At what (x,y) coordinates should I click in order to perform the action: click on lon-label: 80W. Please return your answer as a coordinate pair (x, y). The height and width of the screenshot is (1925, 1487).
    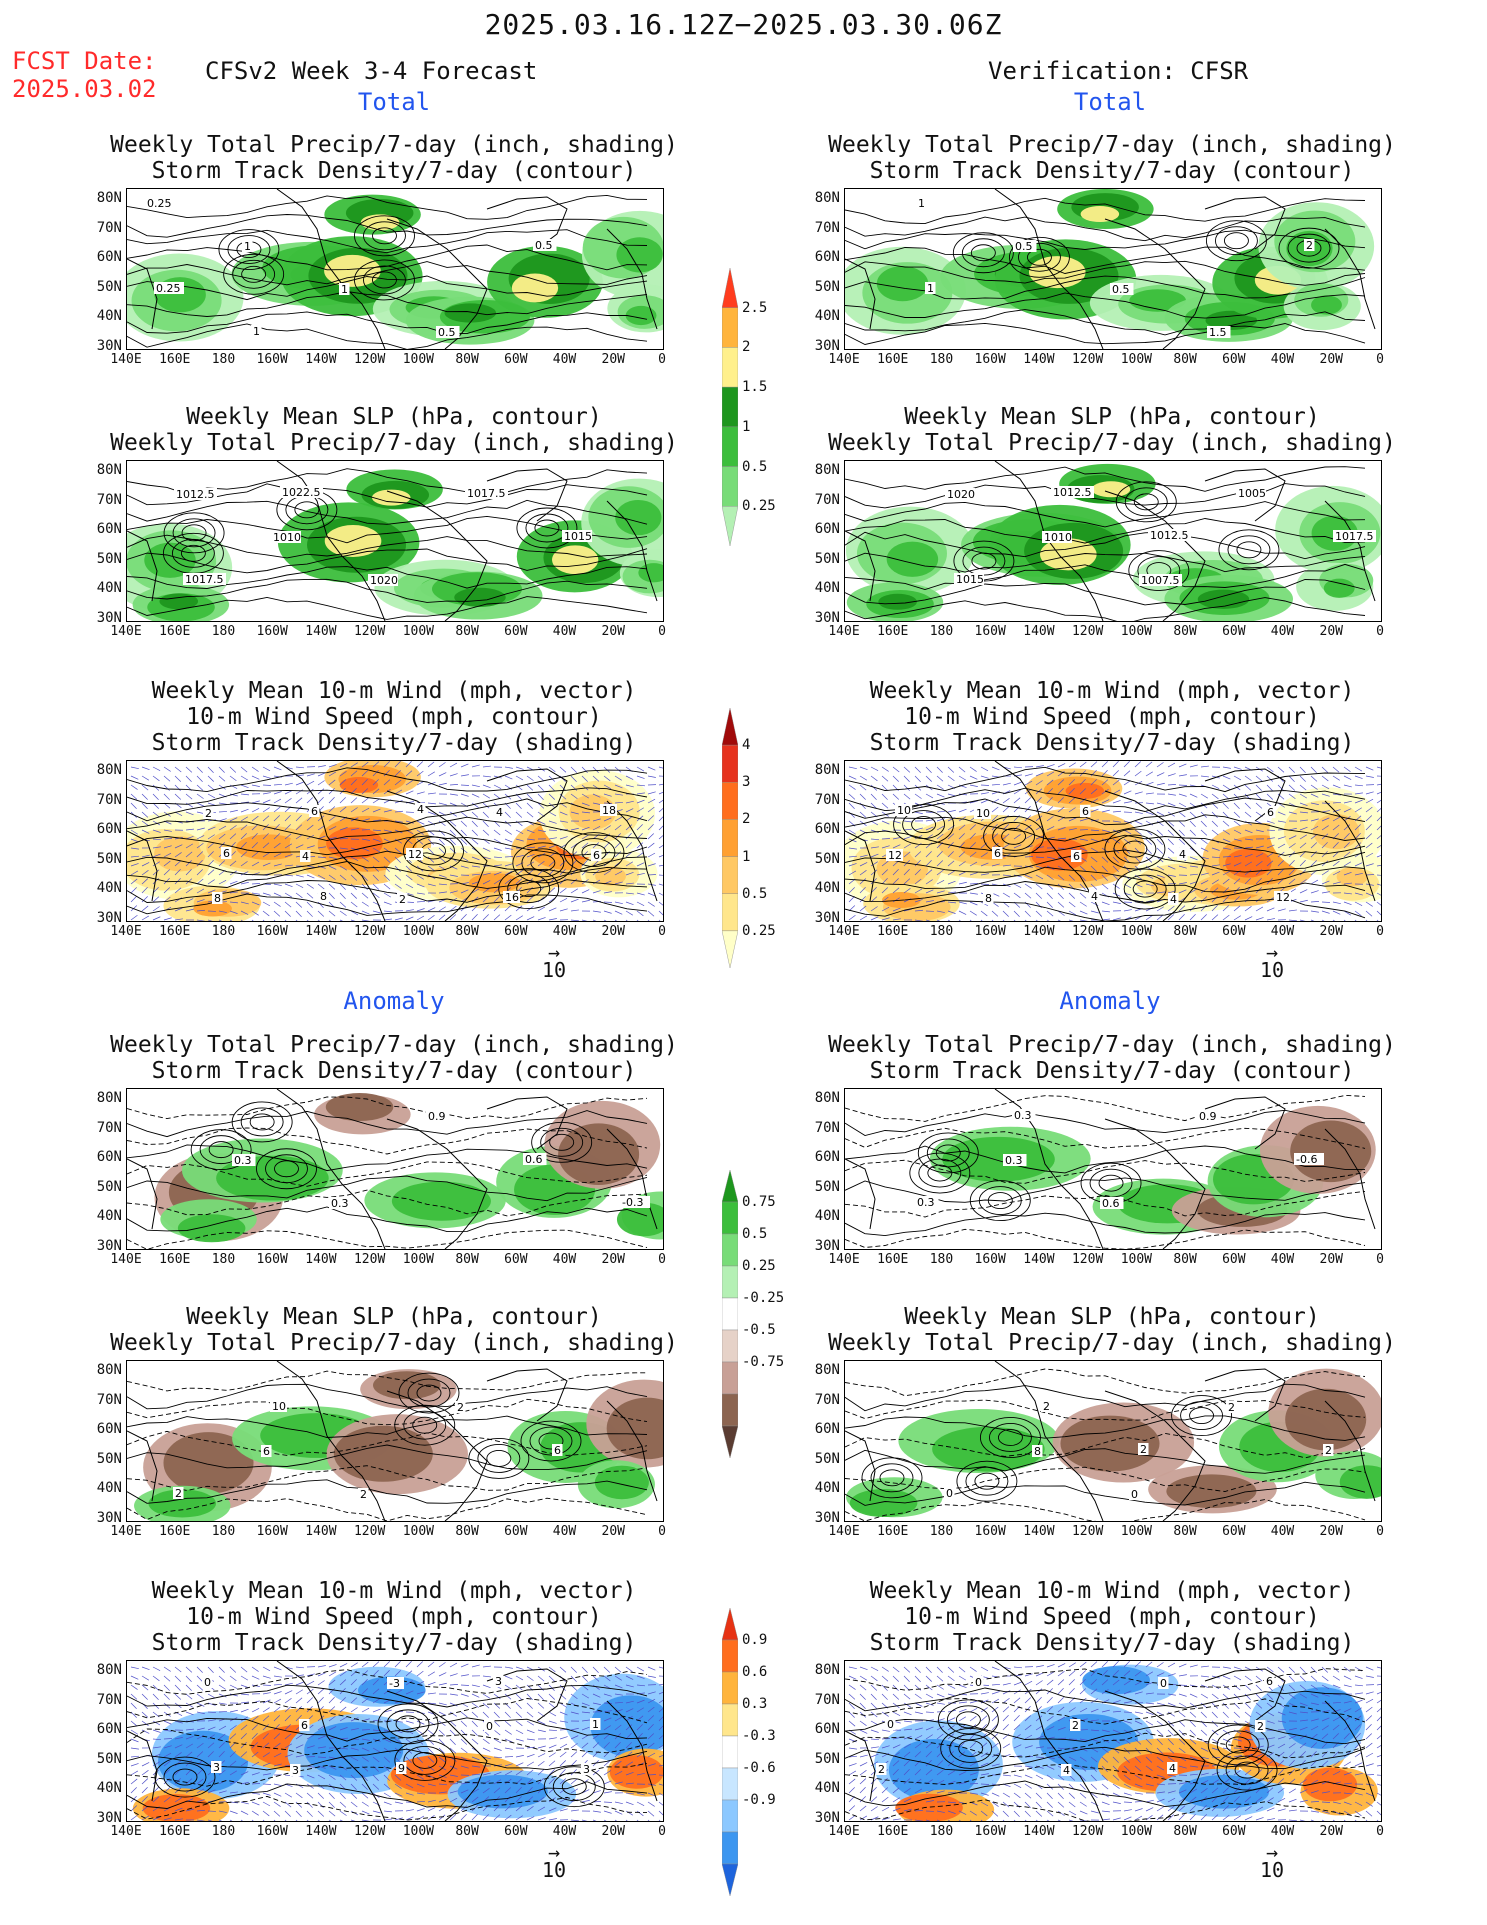
    Looking at the image, I should click on (1185, 1831).